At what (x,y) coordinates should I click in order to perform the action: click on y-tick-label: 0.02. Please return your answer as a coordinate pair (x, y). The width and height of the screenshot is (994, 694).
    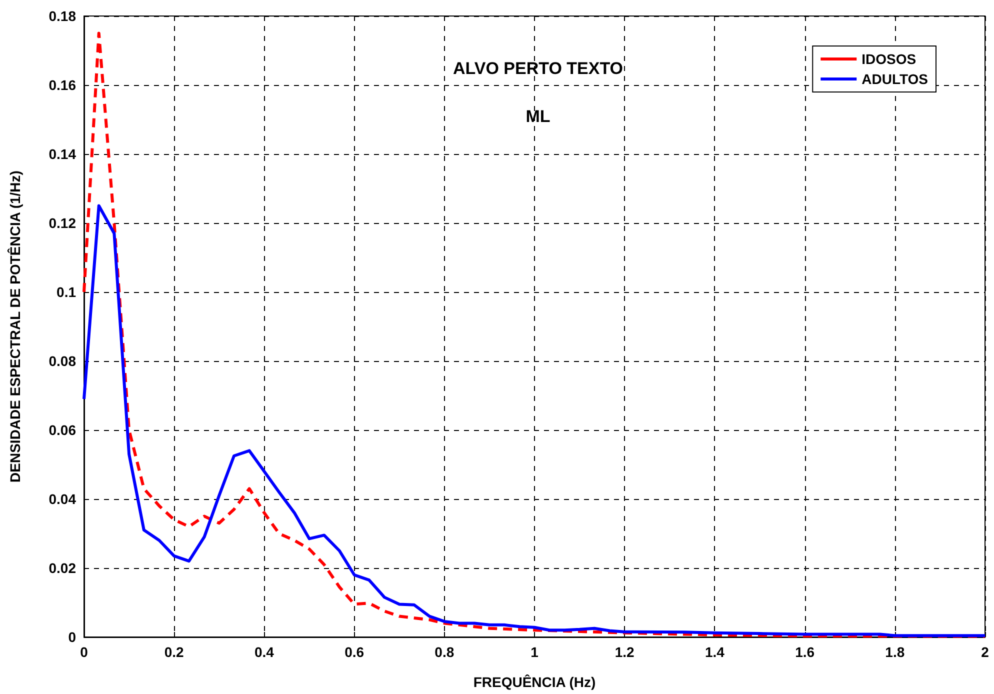
    Looking at the image, I should click on (62, 568).